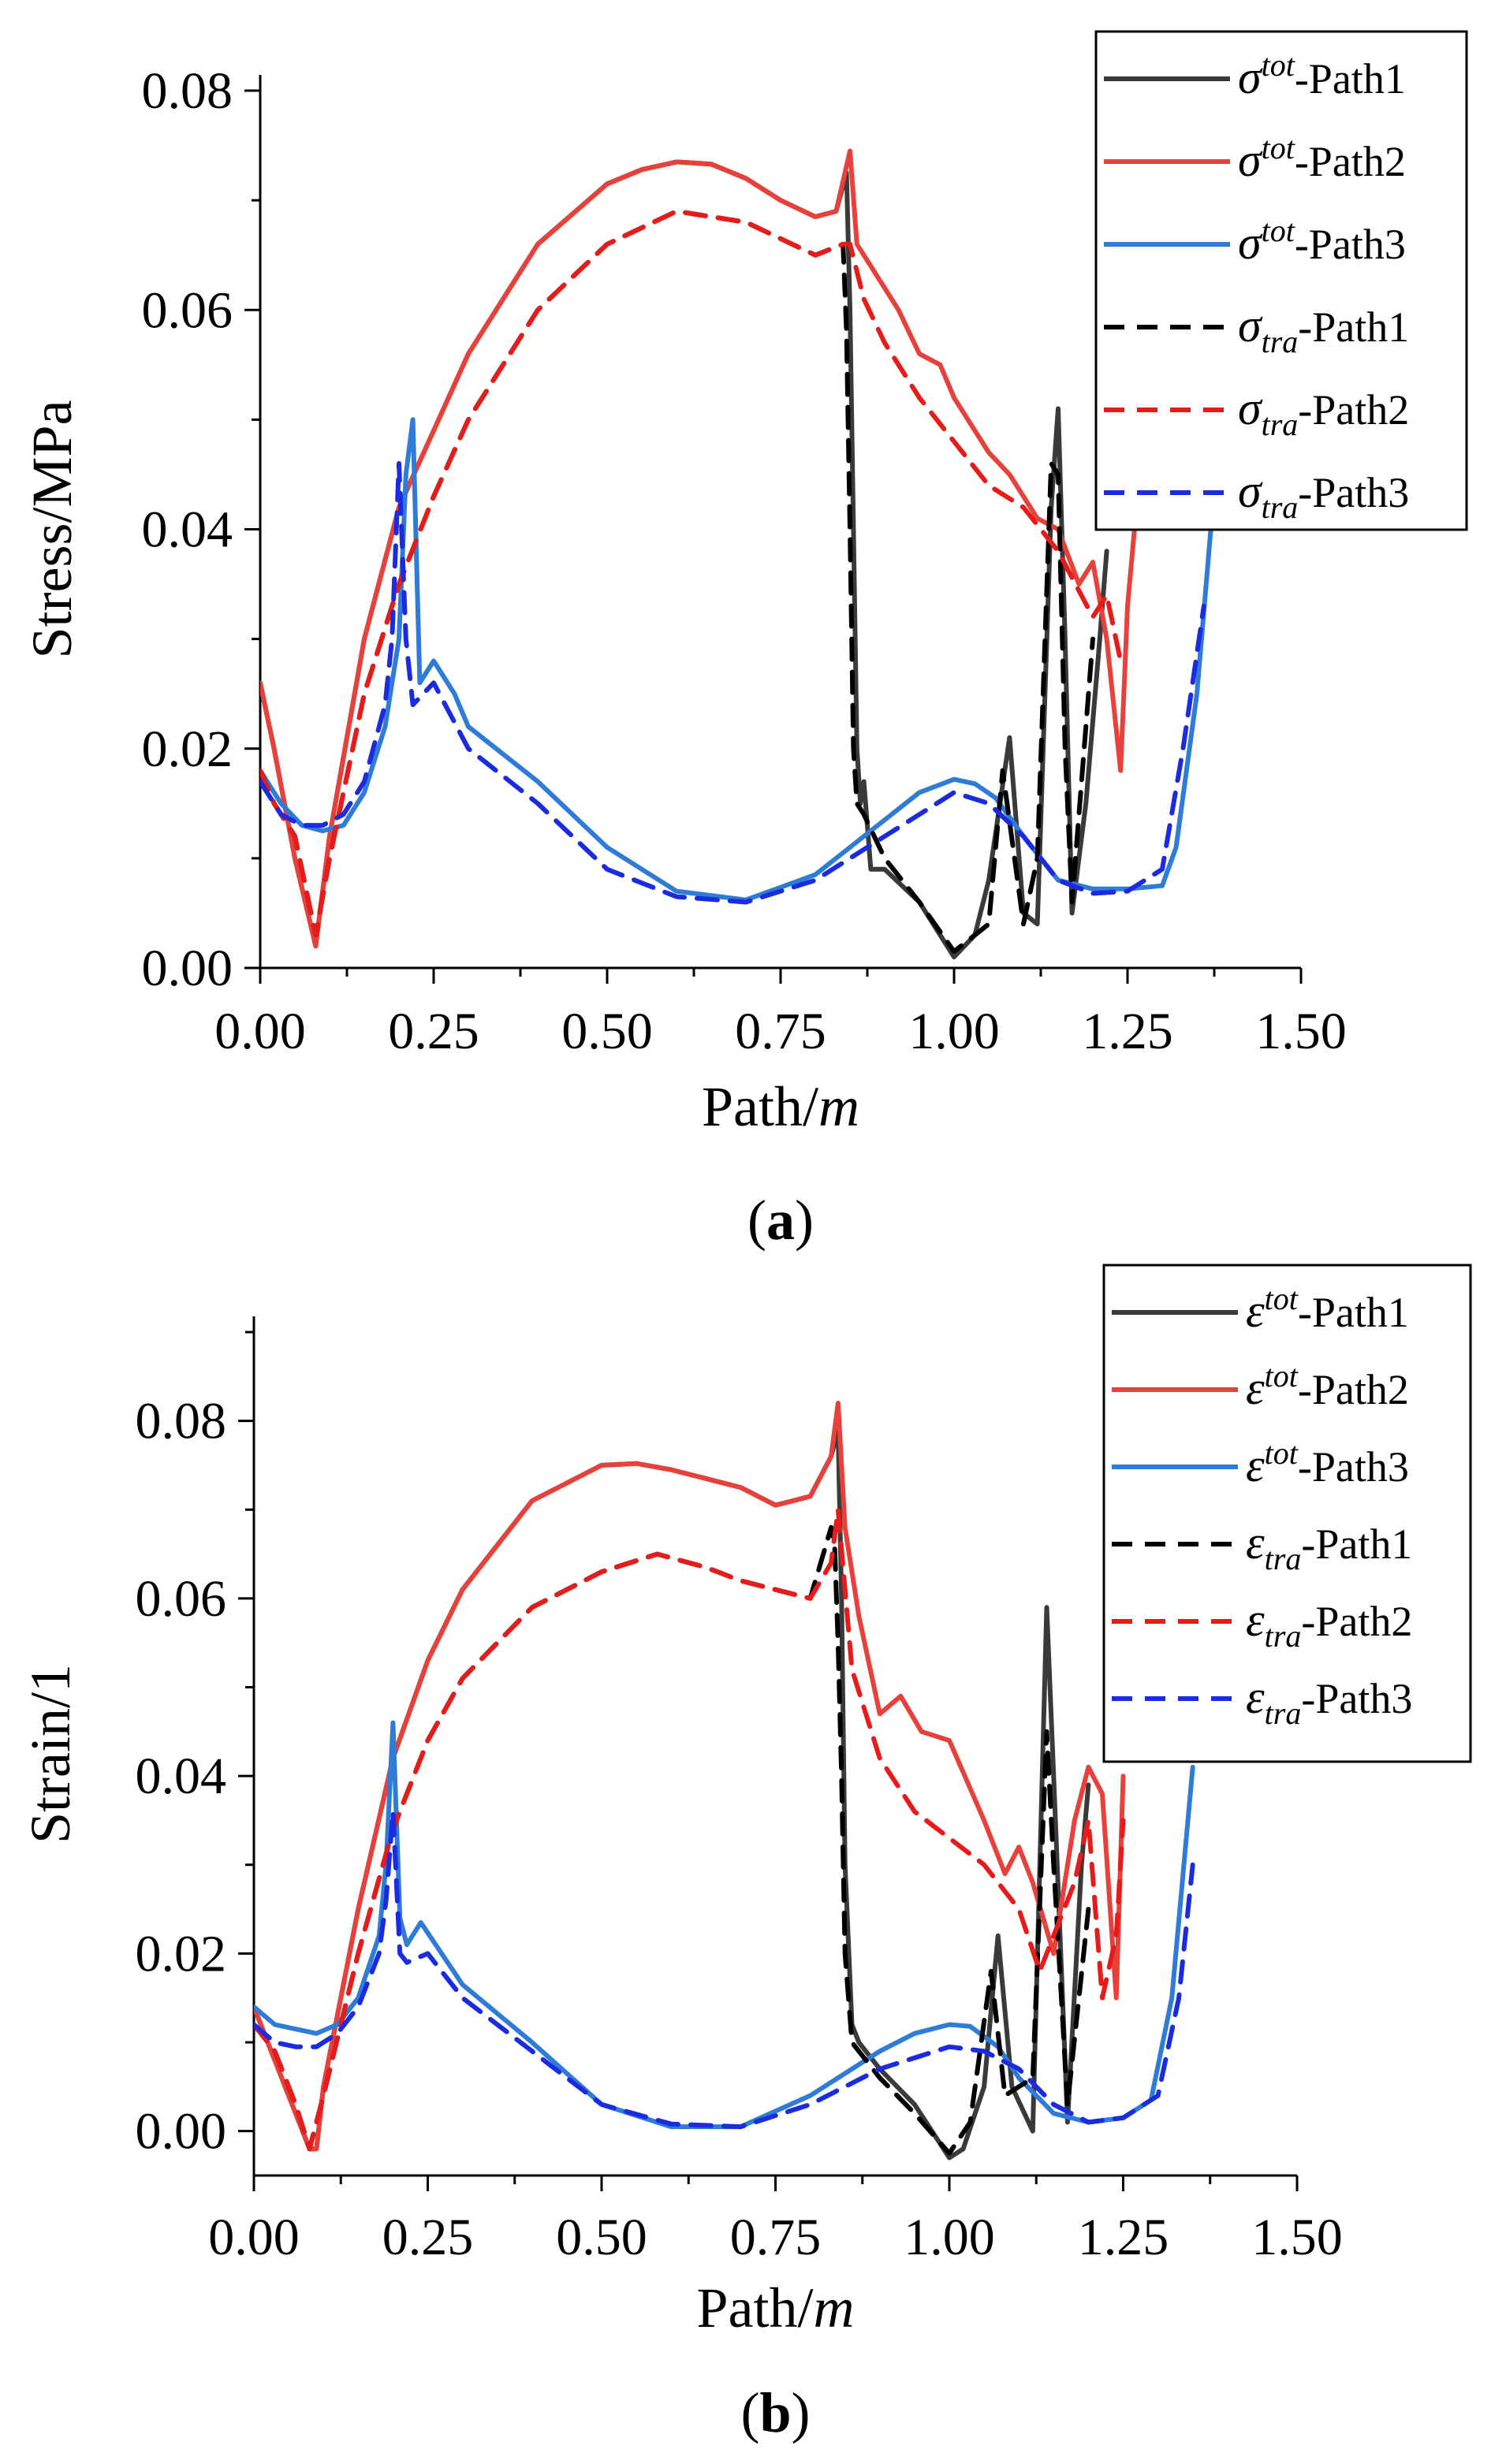 The image size is (1506, 2464). I want to click on panel-caption: (a), so click(780, 1220).